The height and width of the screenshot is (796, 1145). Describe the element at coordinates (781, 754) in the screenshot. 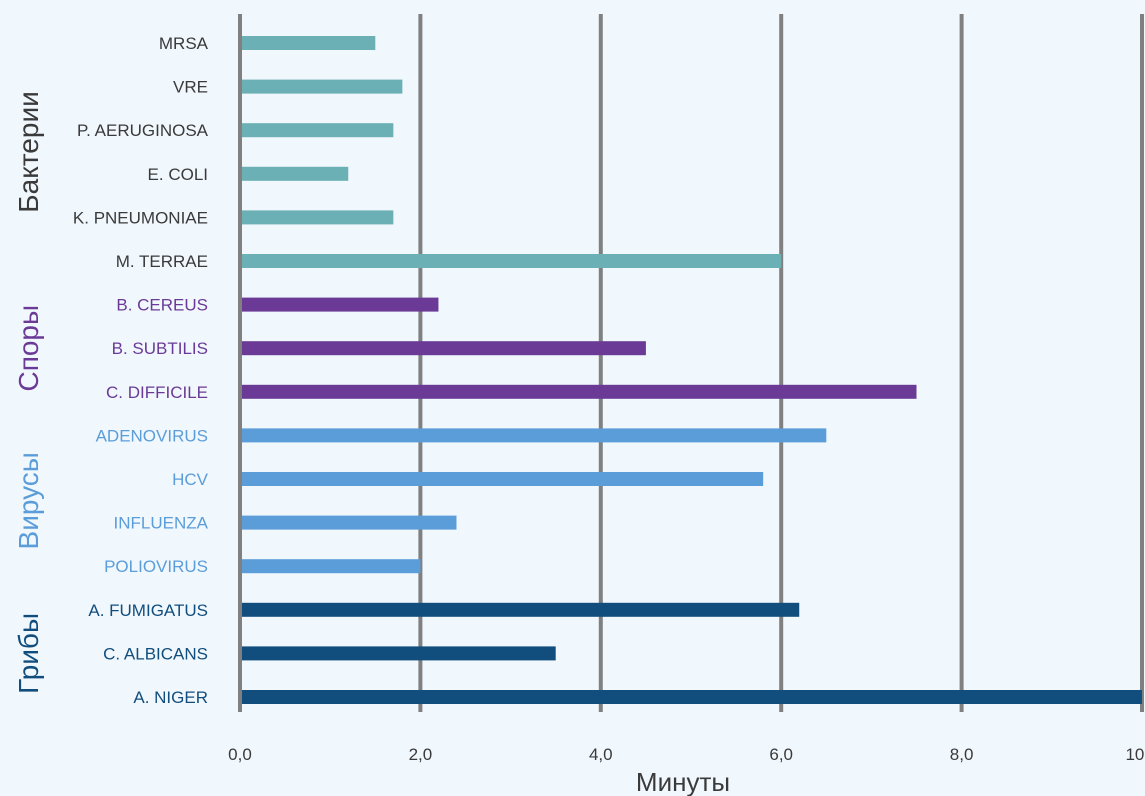

I see `x-tick-label: 6,0` at that location.